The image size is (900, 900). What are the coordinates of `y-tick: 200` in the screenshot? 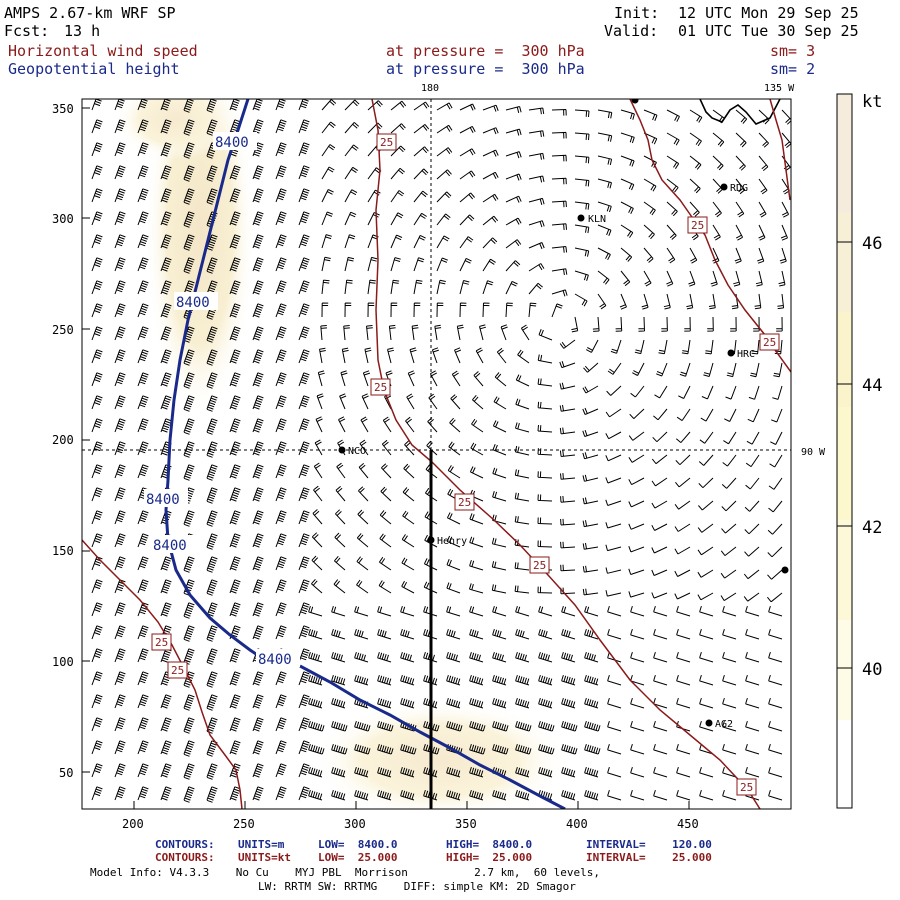 It's located at (63, 440).